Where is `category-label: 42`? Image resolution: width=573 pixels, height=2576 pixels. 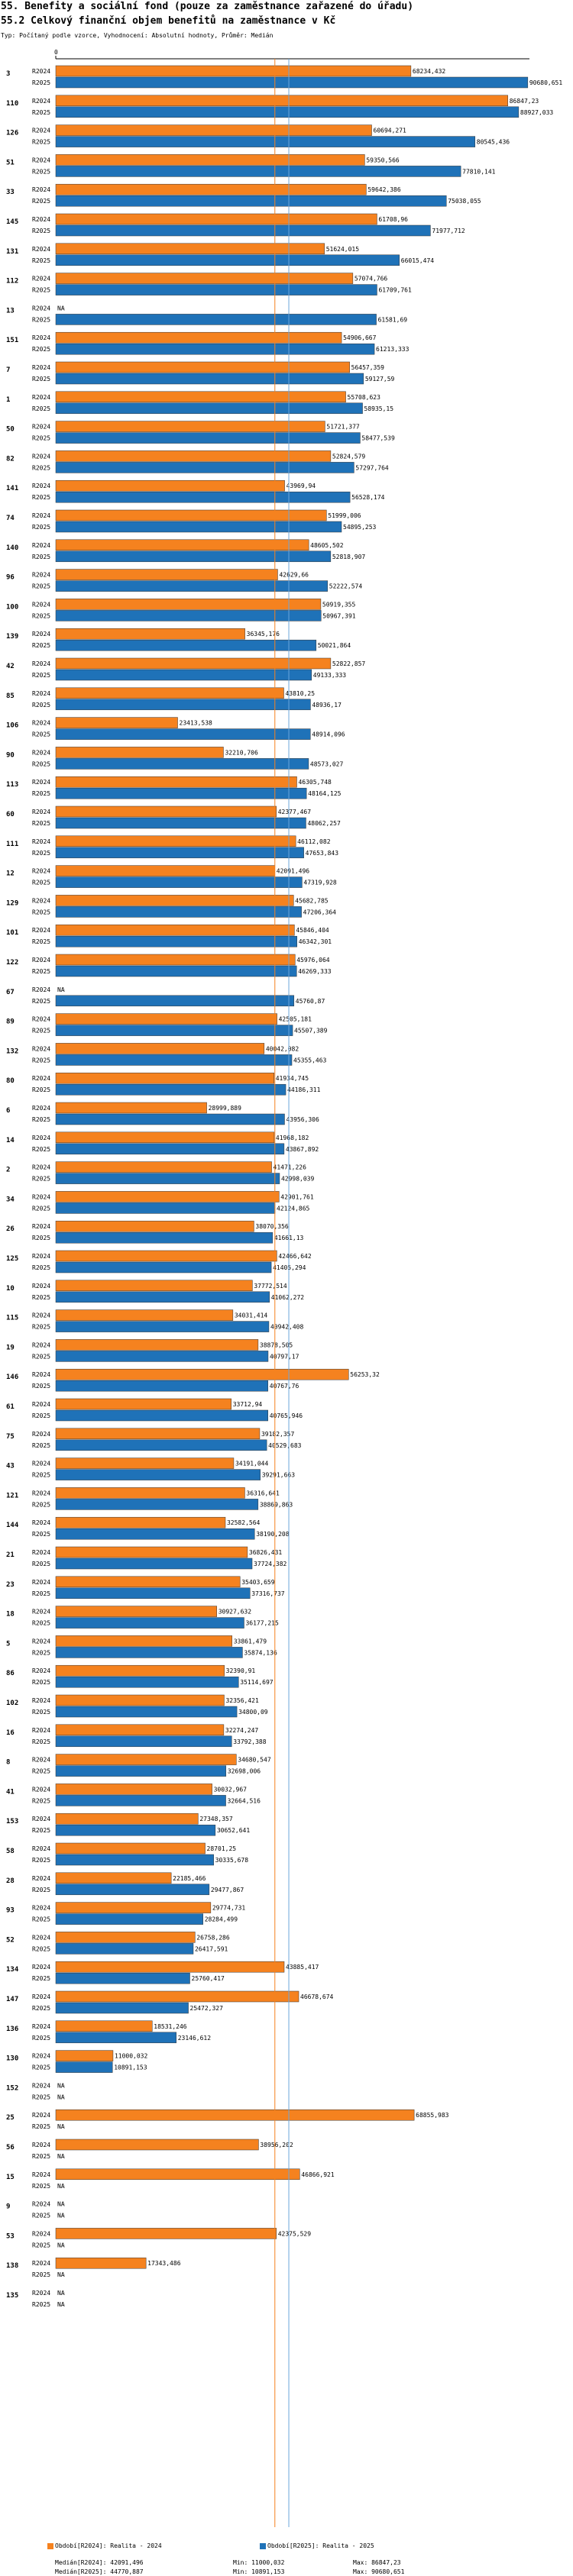 category-label: 42 is located at coordinates (10, 666).